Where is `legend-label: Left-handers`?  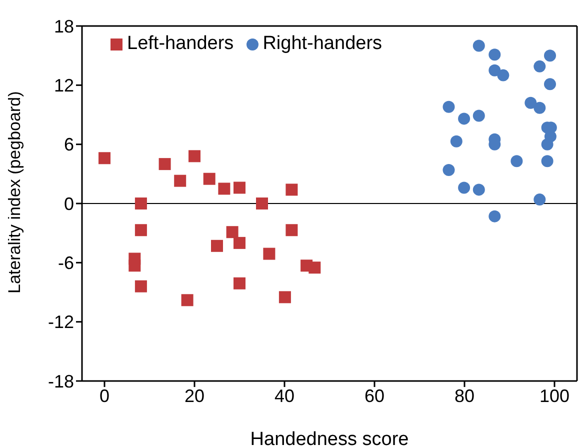 legend-label: Left-handers is located at coordinates (180, 44).